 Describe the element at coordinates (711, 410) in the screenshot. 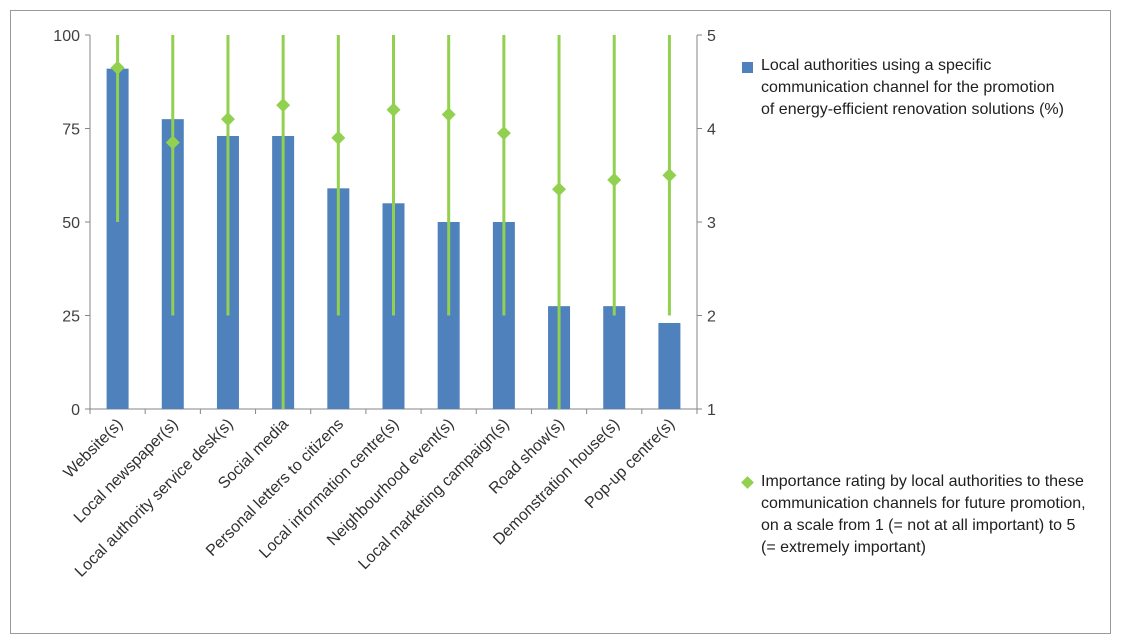

I see `y-right-tick-label: 1` at that location.